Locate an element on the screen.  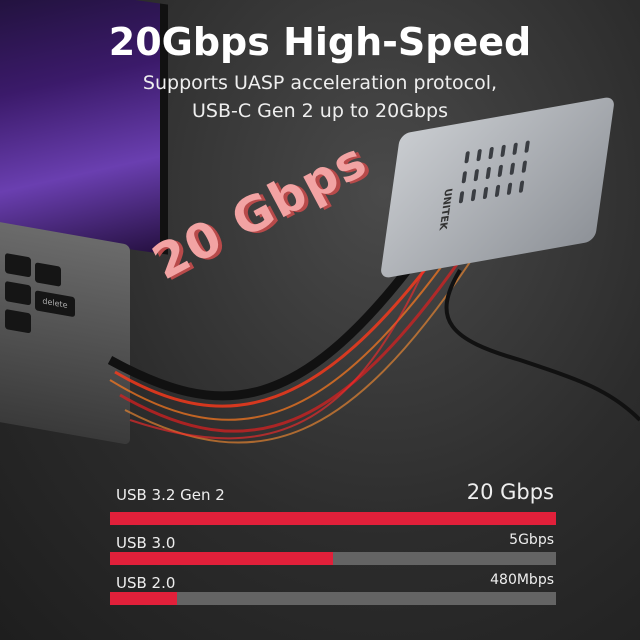
brand-logo: UNITEK is located at coordinates (445, 209).